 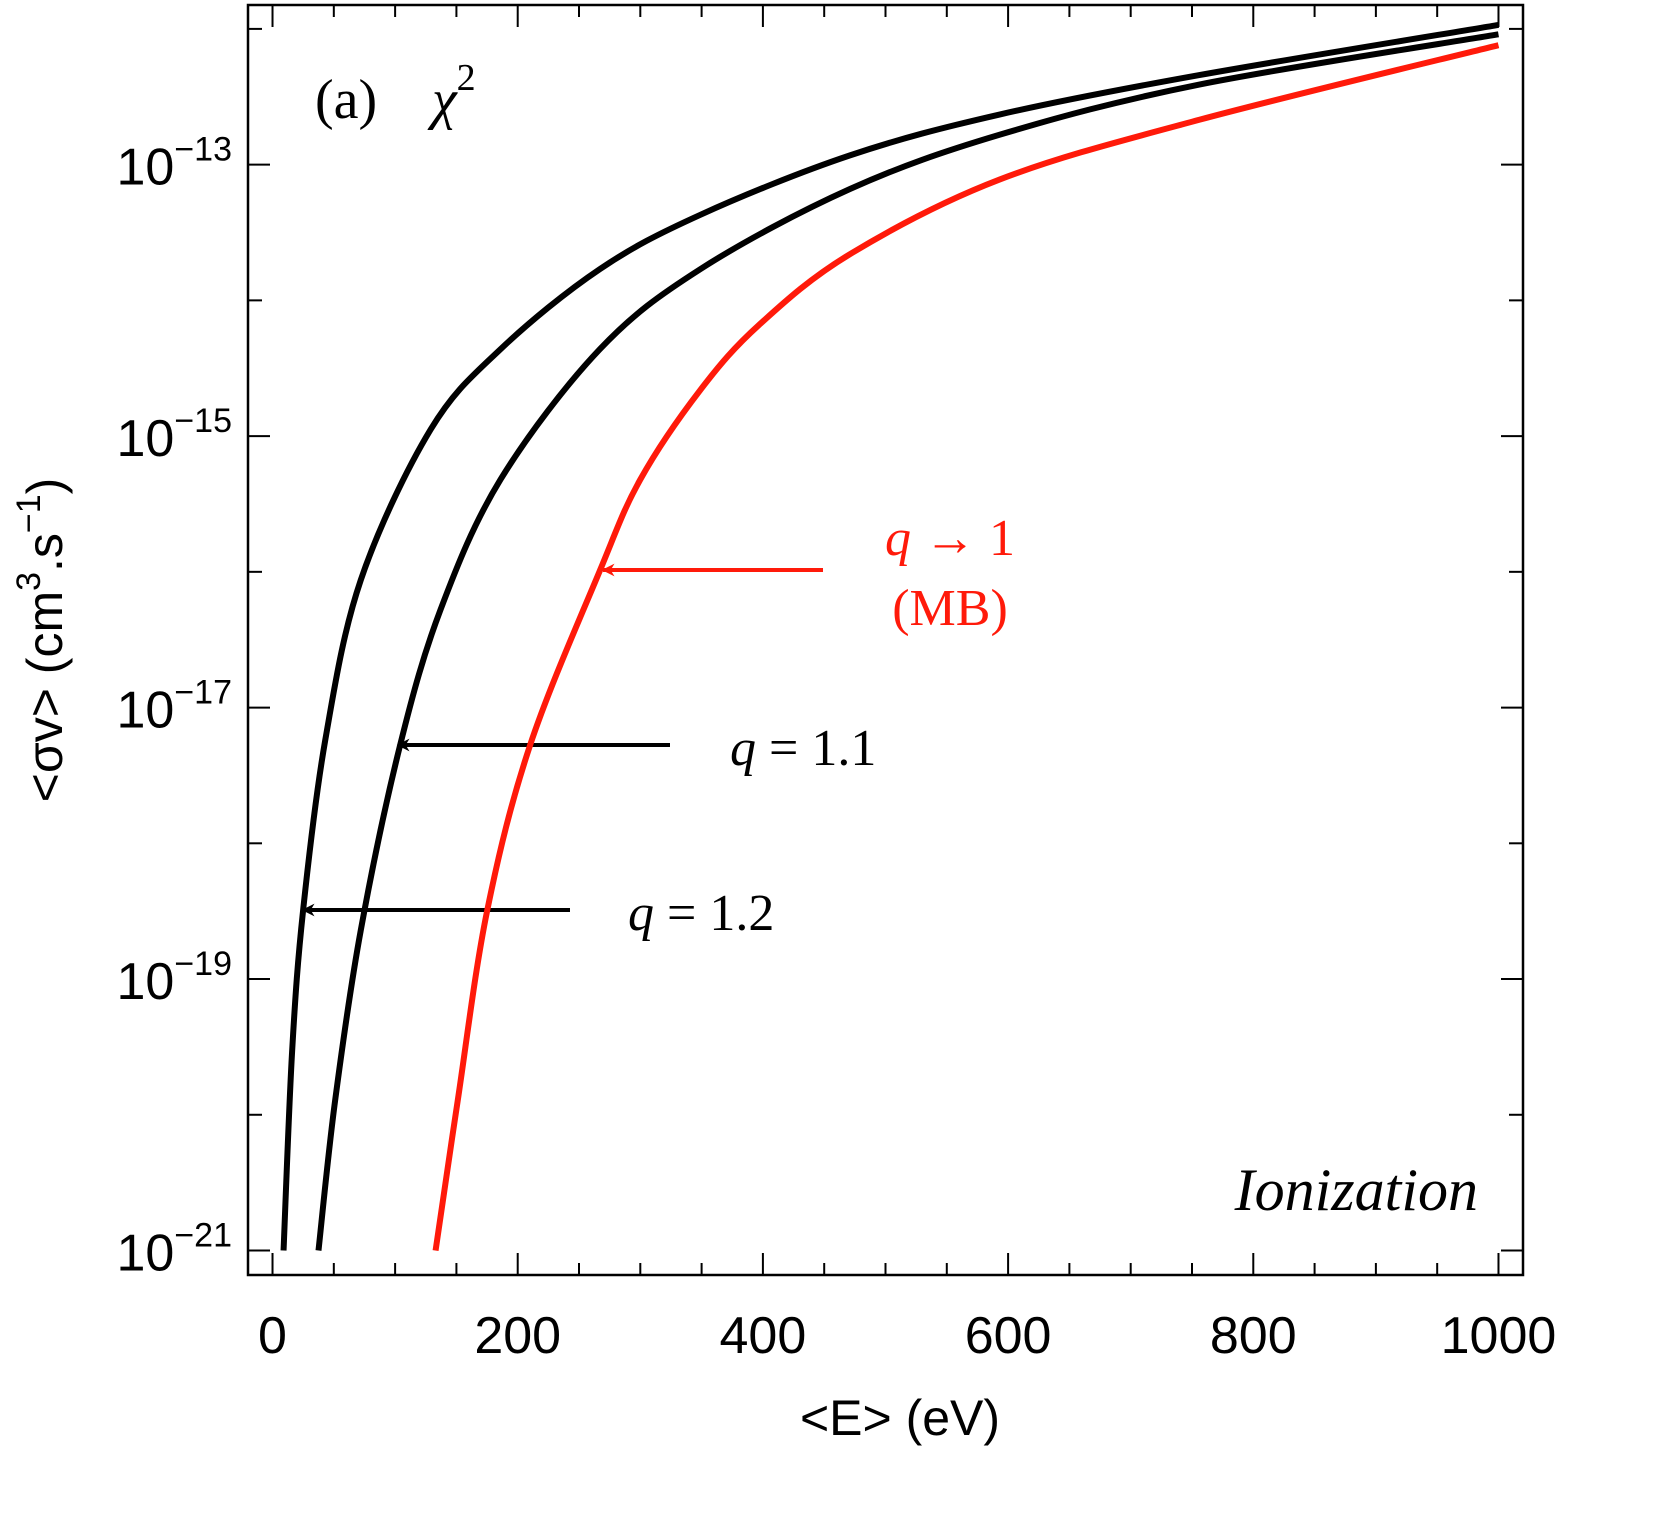 I want to click on x-tick-label: 400, so click(x=763, y=1336).